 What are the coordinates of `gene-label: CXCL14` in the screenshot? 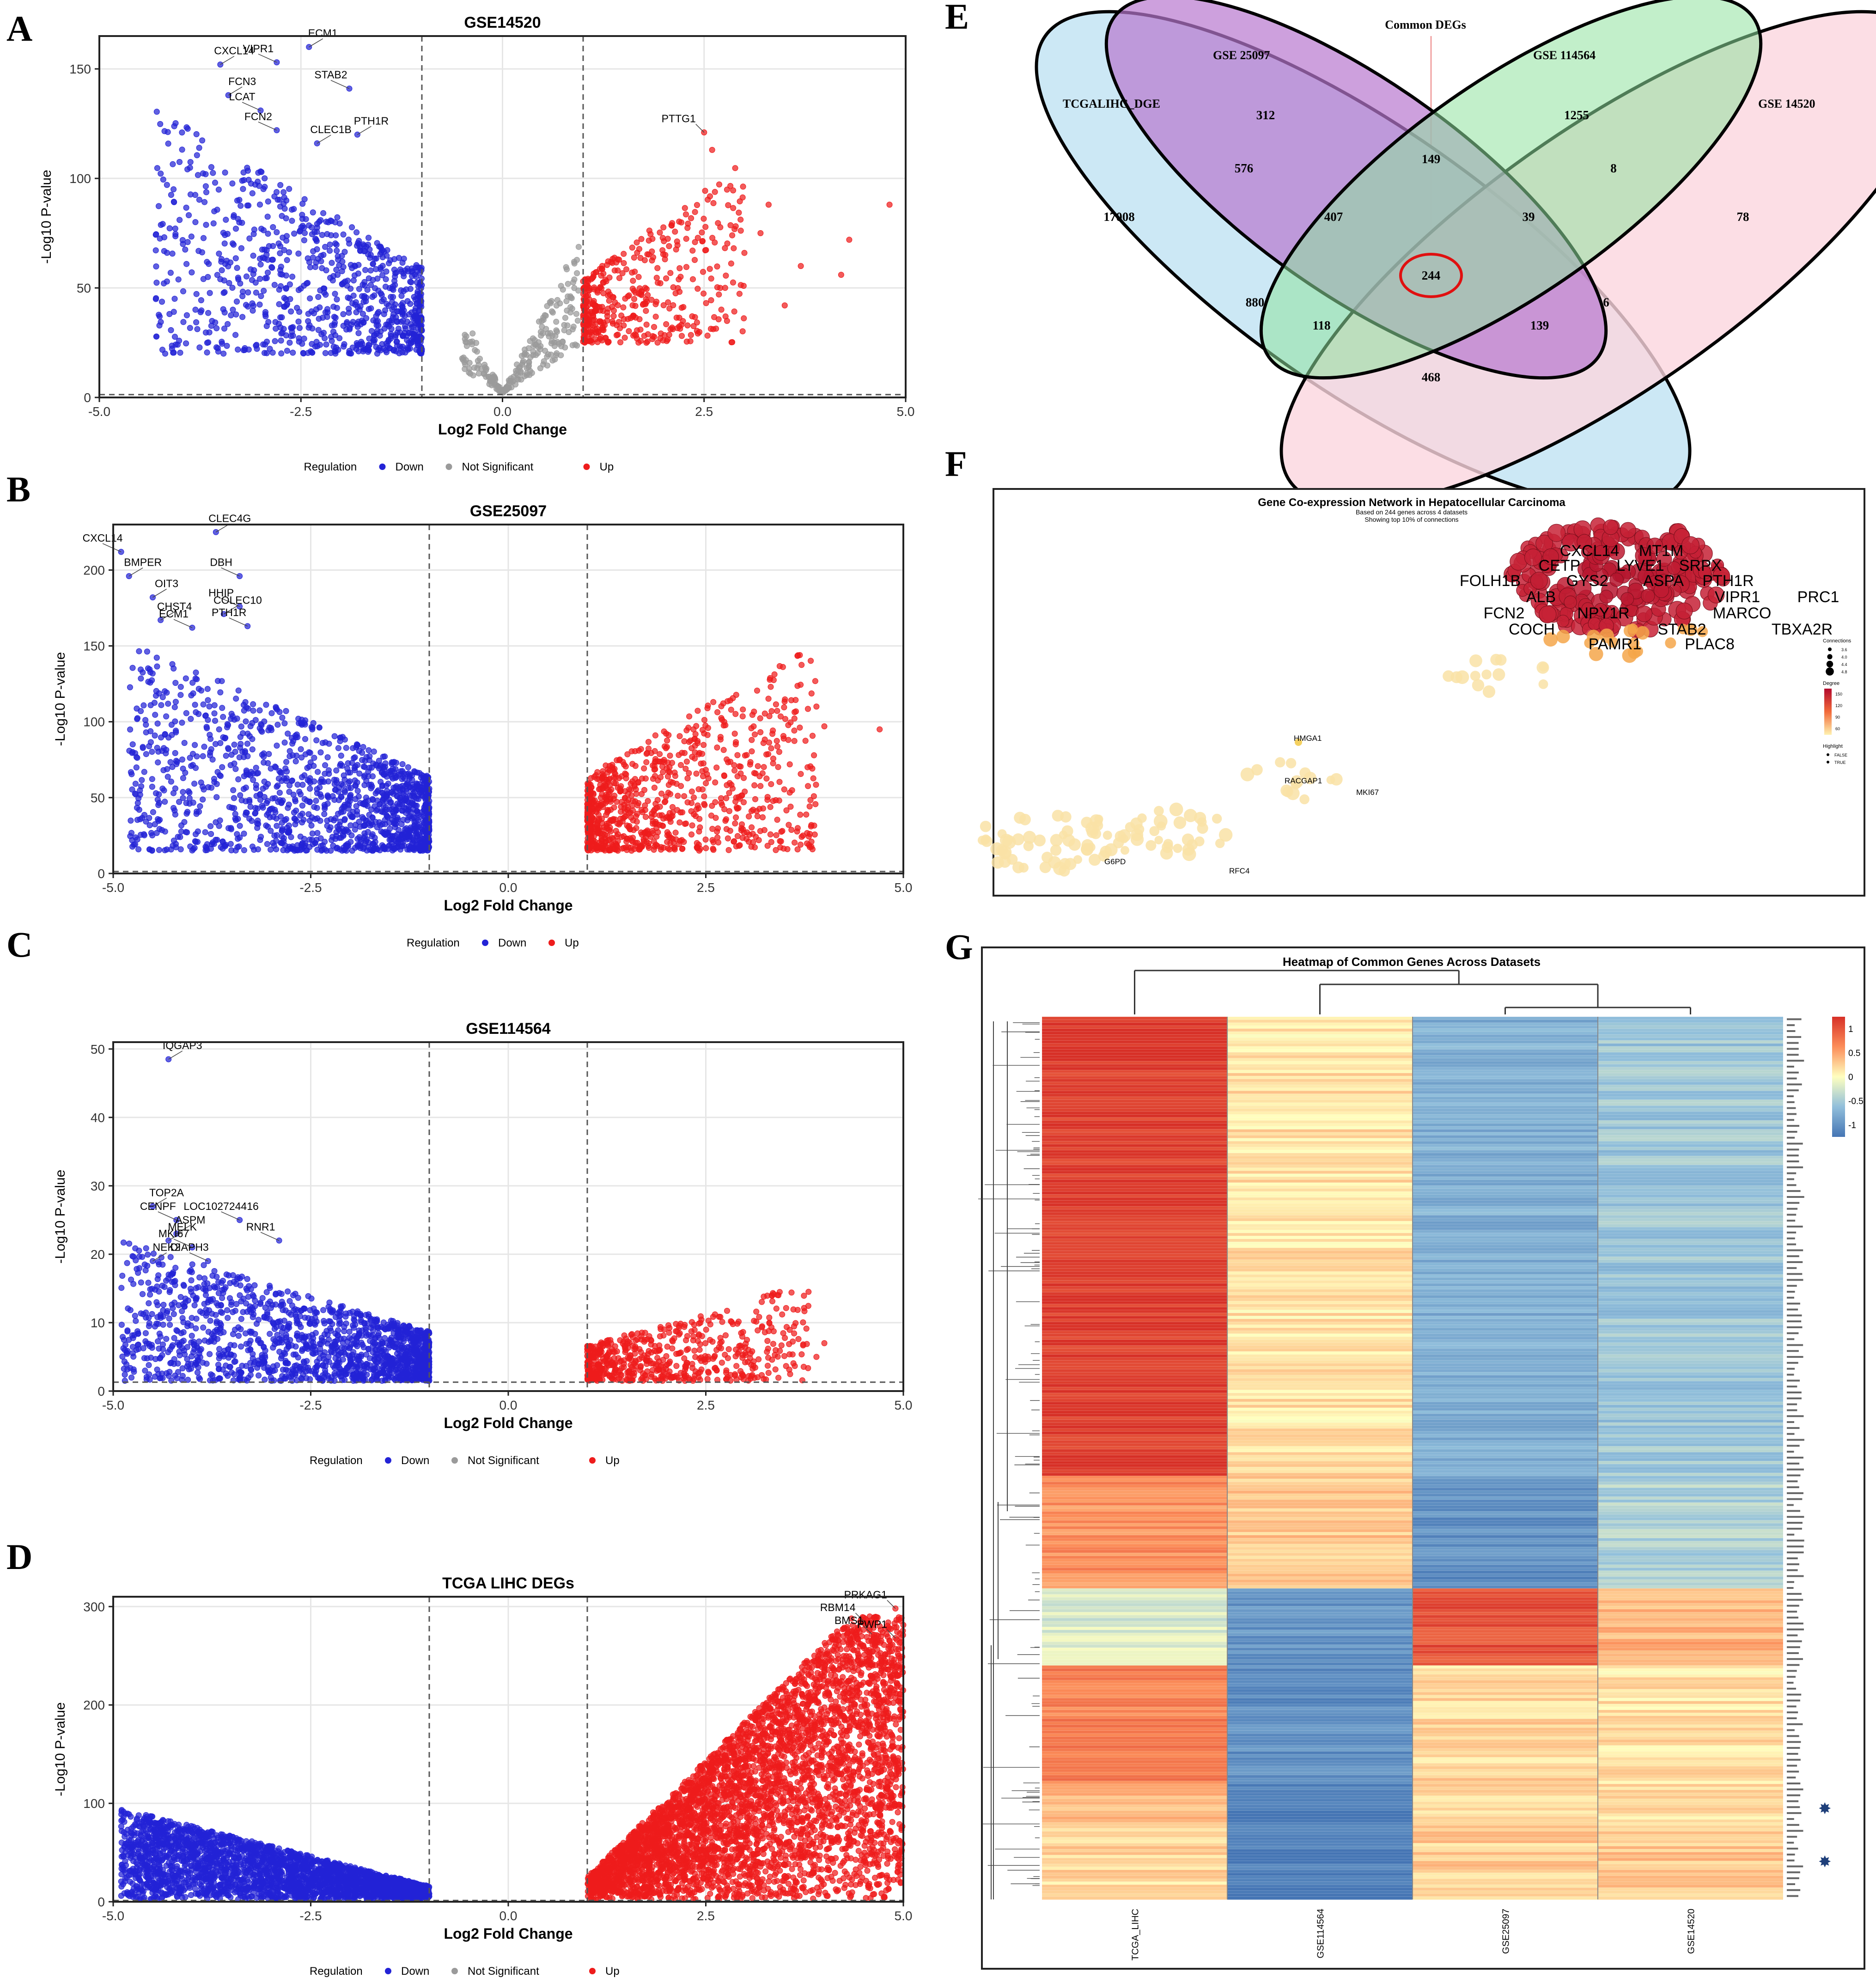 It's located at (234, 51).